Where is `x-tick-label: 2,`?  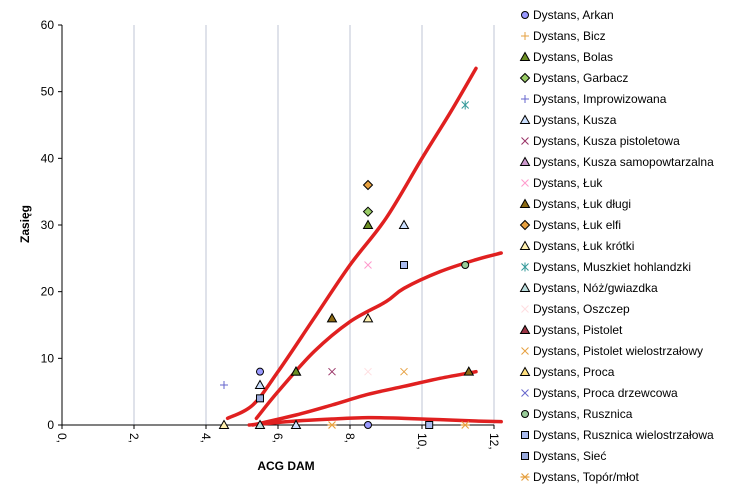
x-tick-label: 2, is located at coordinates (134, 438).